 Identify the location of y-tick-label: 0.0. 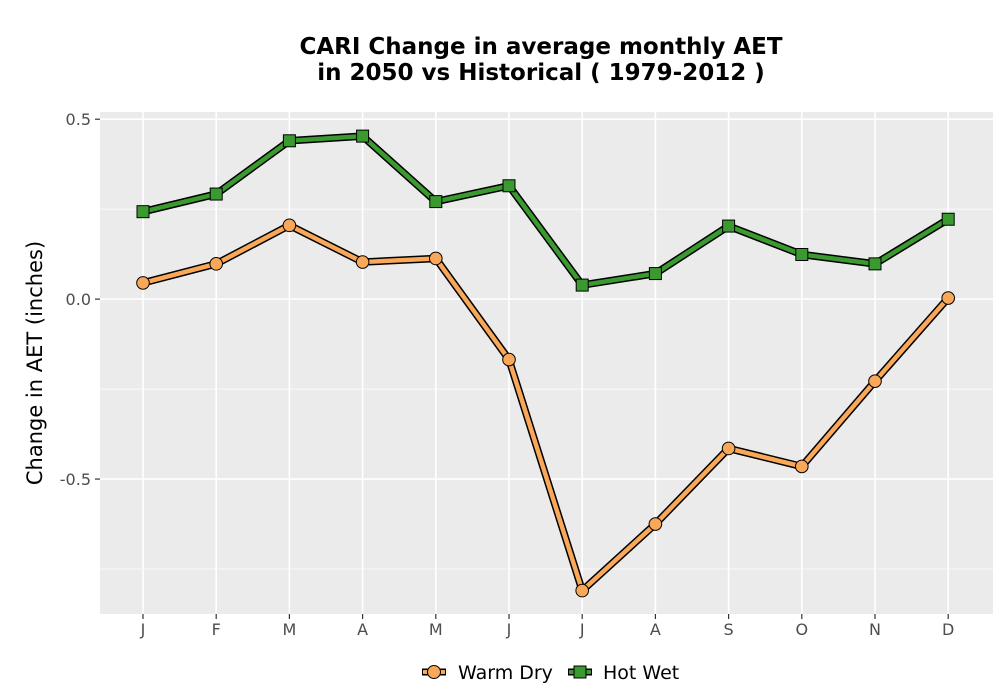
(78, 299).